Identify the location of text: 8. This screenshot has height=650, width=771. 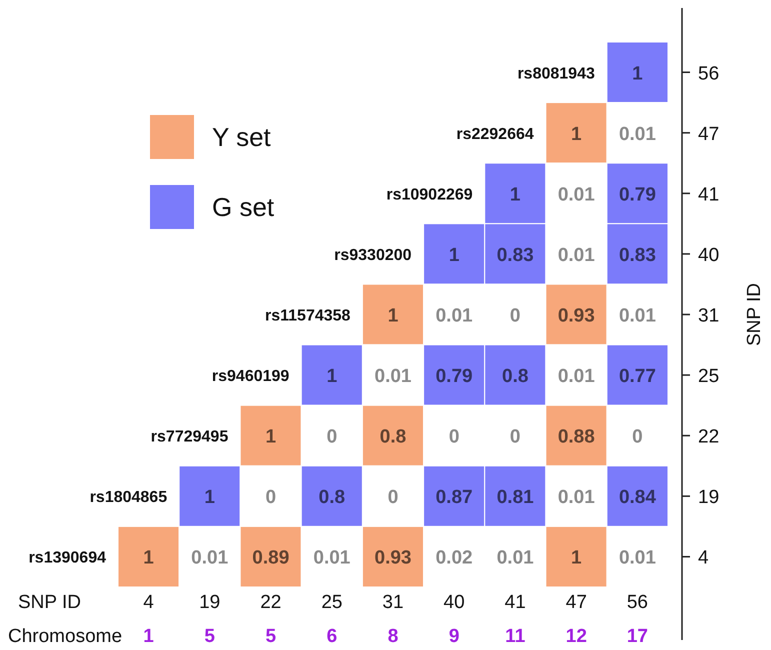
(393, 636).